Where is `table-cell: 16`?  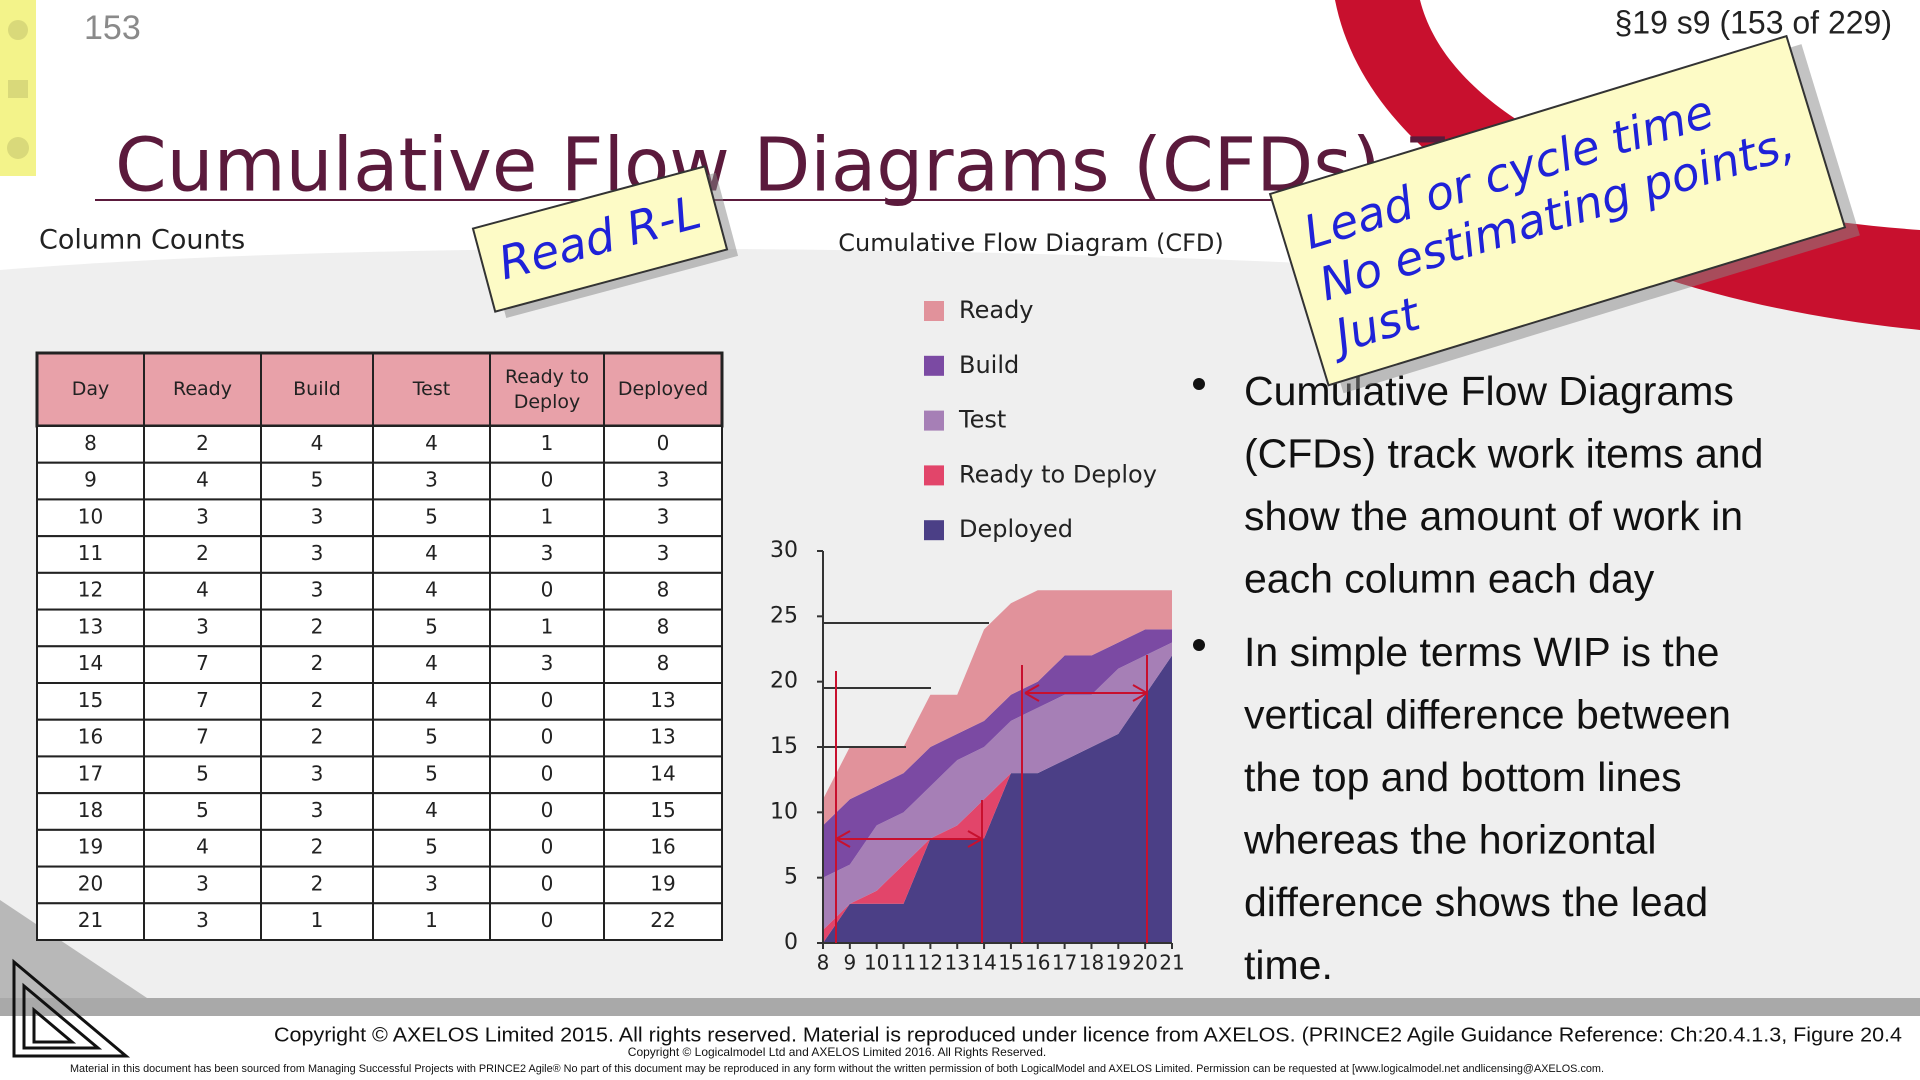
table-cell: 16 is located at coordinates (662, 847).